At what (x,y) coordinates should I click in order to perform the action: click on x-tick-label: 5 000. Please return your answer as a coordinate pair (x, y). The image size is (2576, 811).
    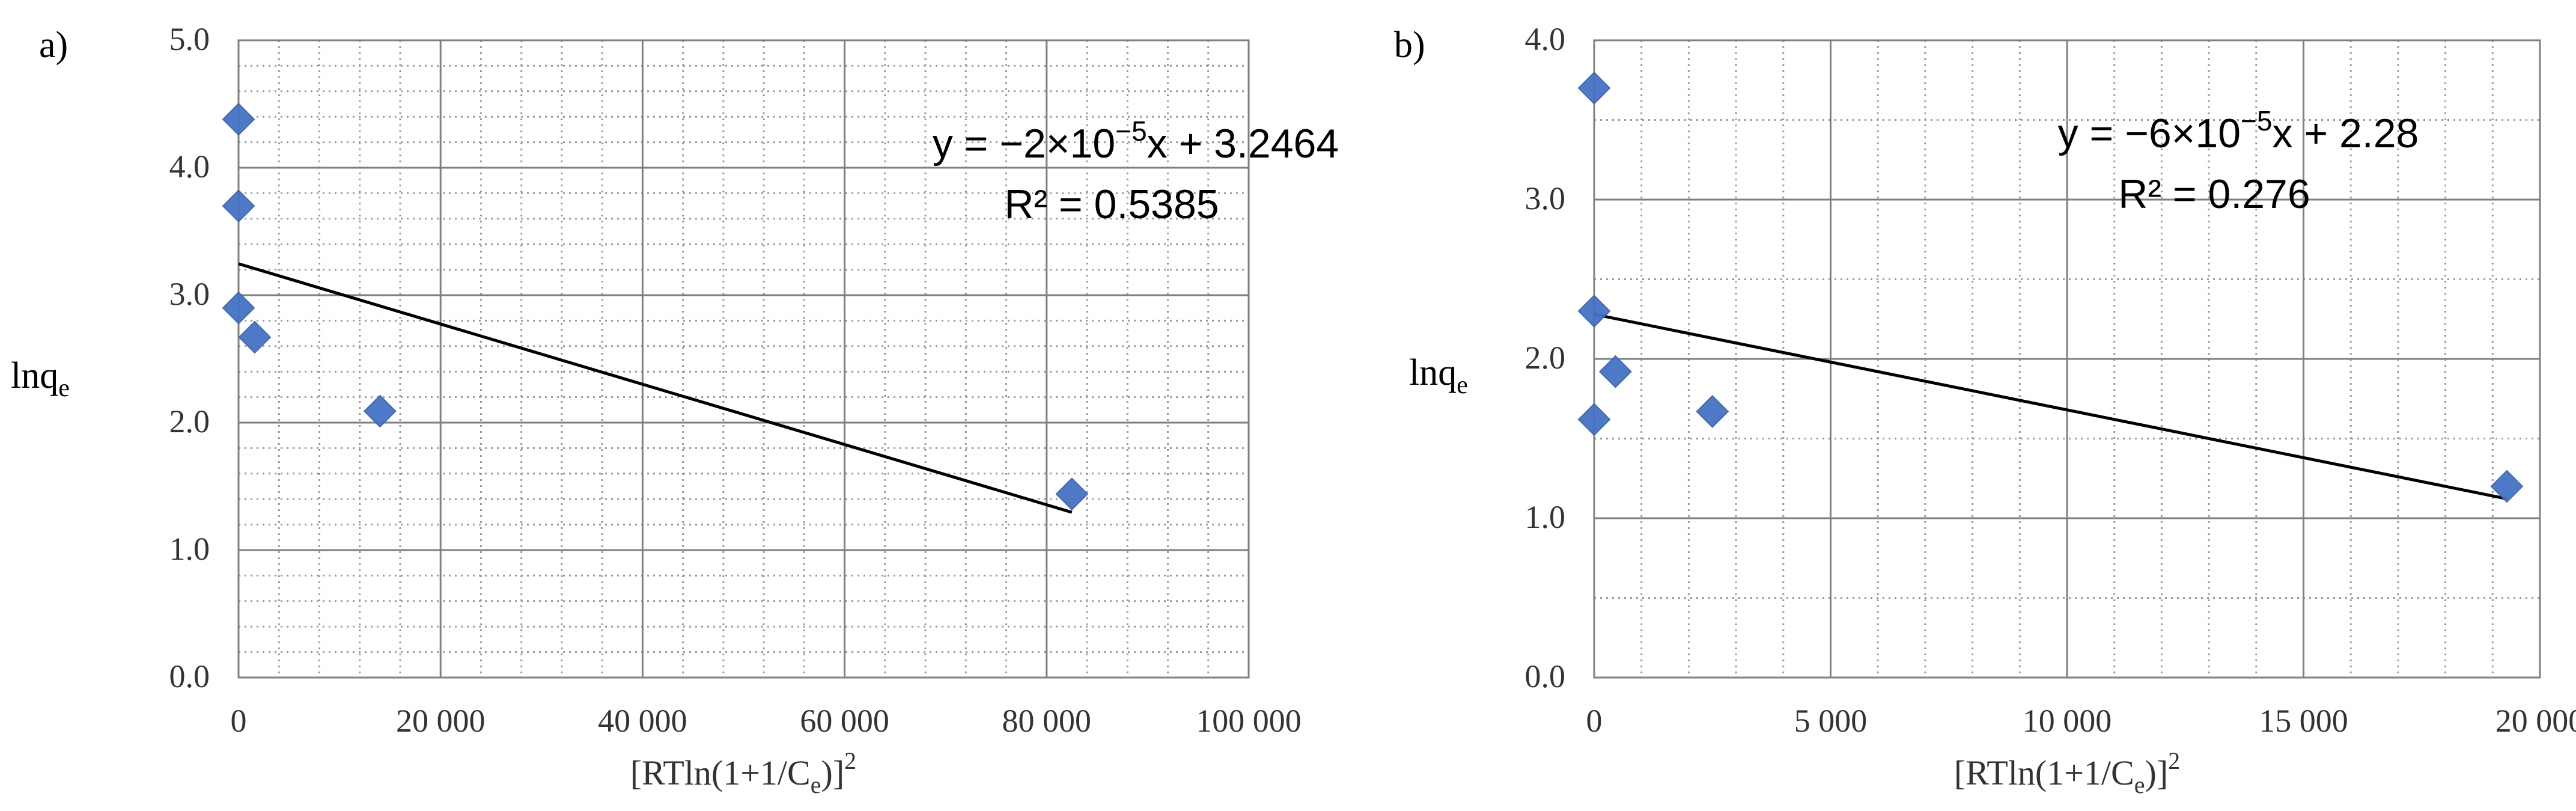
    Looking at the image, I should click on (1831, 721).